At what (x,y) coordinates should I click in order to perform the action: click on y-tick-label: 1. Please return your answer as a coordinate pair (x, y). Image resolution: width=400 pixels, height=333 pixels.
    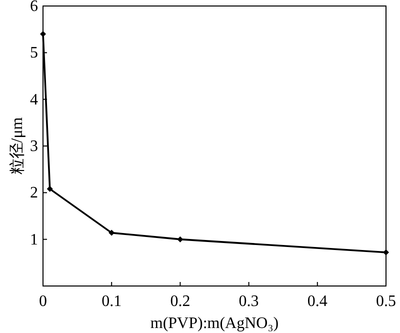
    Looking at the image, I should click on (34, 239).